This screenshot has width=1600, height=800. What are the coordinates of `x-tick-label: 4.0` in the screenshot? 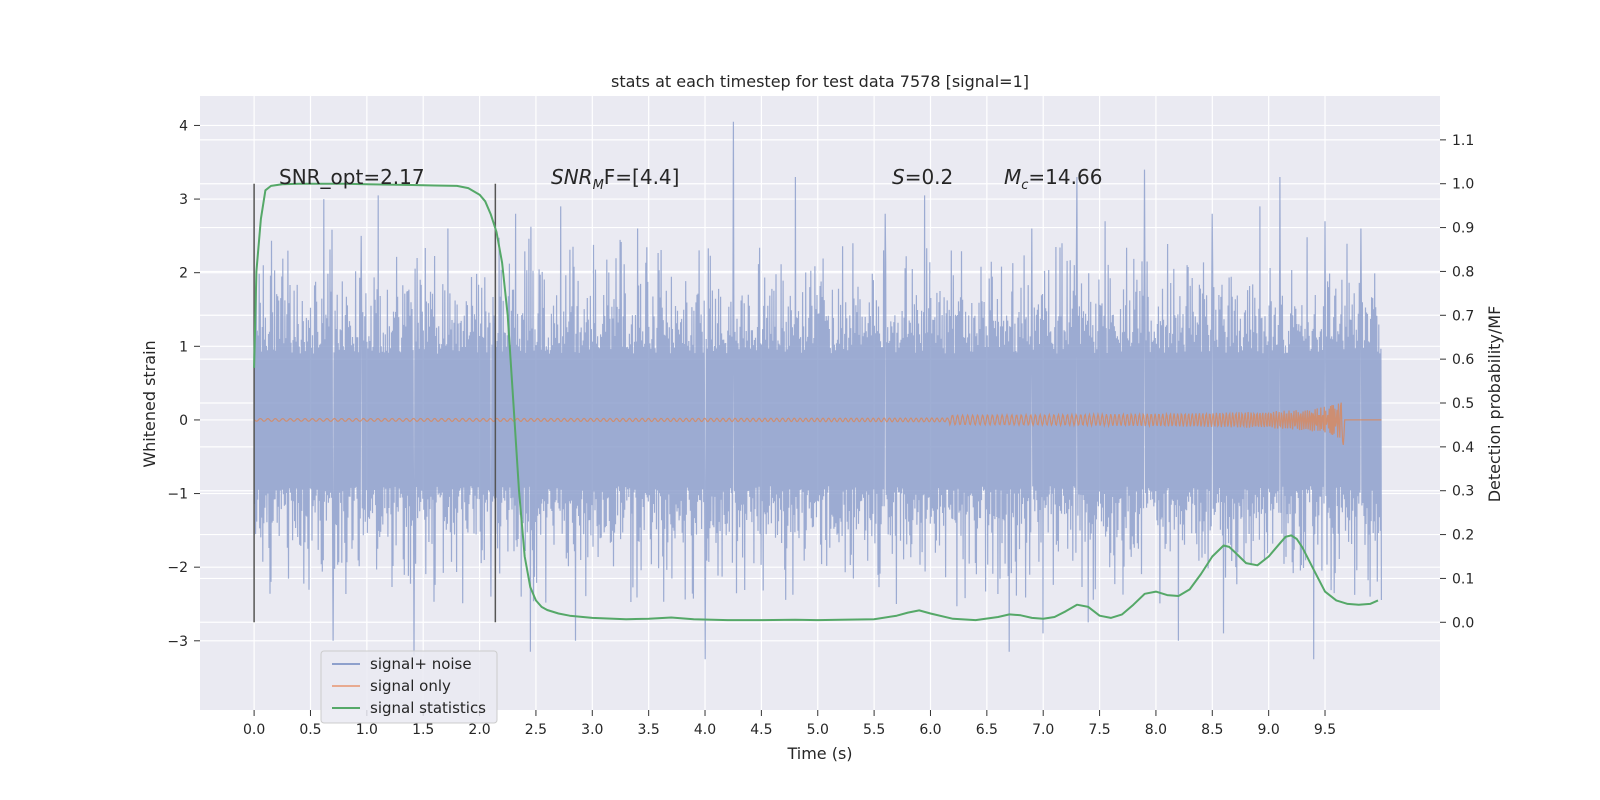 It's located at (705, 730).